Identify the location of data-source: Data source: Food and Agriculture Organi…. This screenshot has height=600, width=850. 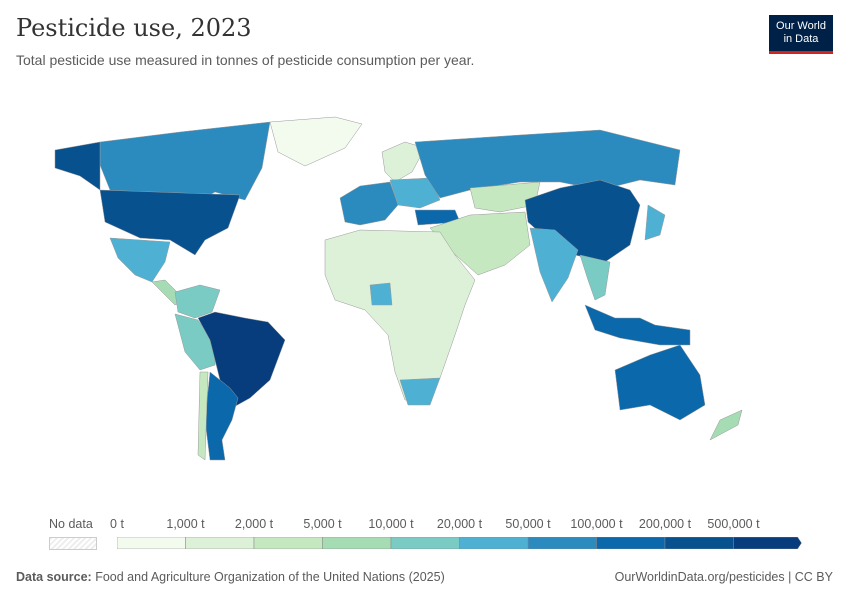
(230, 577).